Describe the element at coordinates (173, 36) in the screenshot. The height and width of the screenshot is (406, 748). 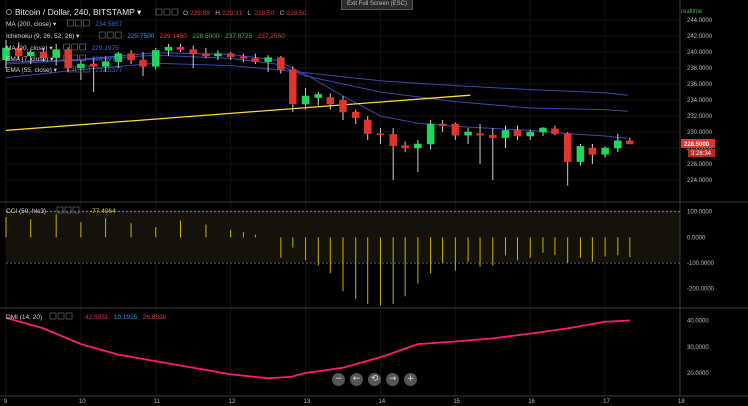
I see `indicator-value: 229.1450` at that location.